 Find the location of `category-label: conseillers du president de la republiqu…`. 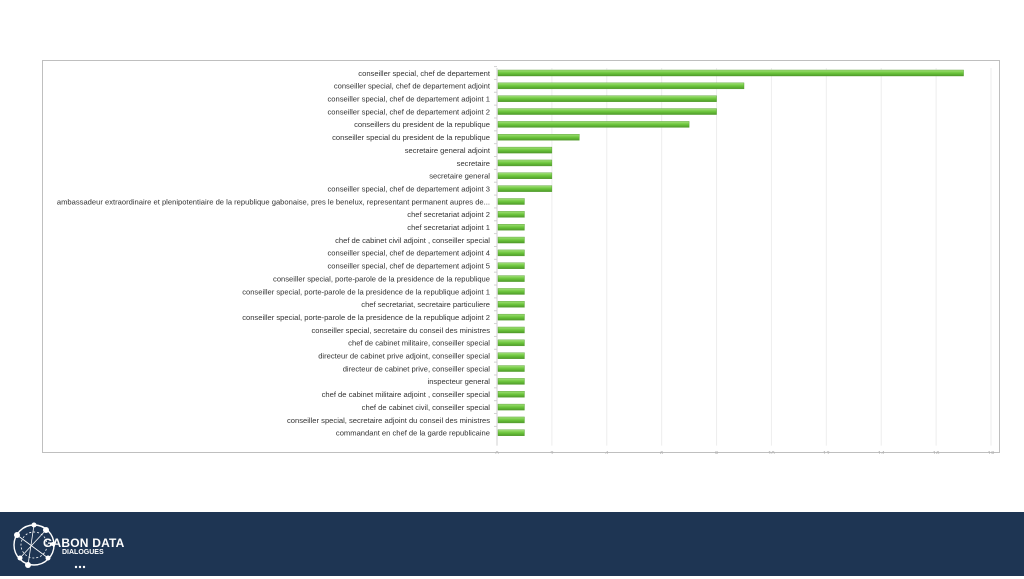

category-label: conseillers du president de la republiqu… is located at coordinates (422, 124).